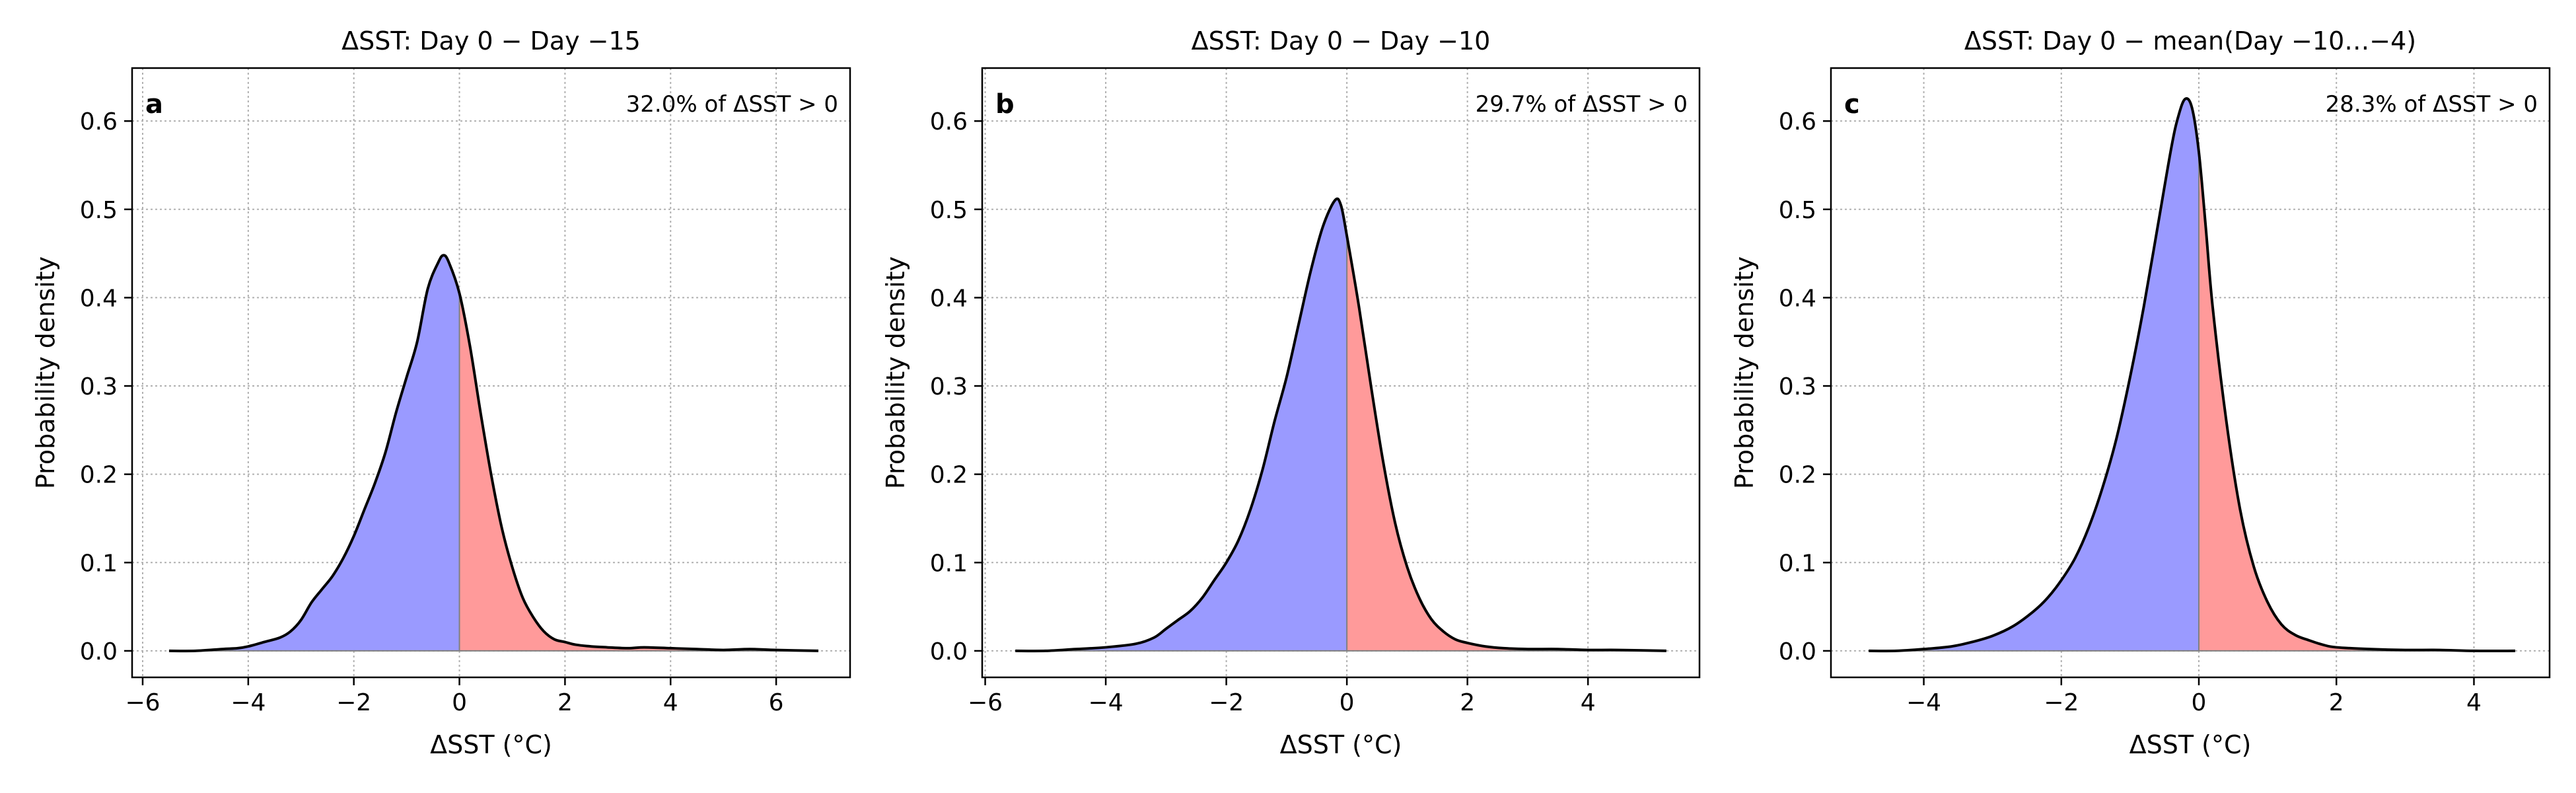  What do you see at coordinates (2432, 105) in the screenshot?
I see `positive-fraction-annotation: 28.3% of ΔSST > 0` at bounding box center [2432, 105].